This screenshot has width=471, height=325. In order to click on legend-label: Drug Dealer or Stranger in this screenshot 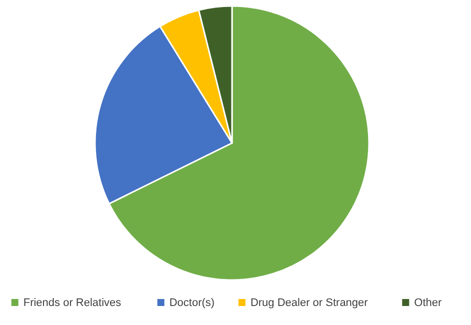, I will do `click(309, 302)`.